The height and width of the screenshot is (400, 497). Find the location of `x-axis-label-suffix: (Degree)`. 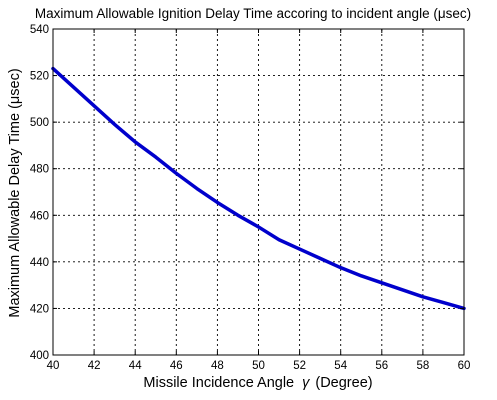

x-axis-label-suffix: (Degree) is located at coordinates (343, 383).